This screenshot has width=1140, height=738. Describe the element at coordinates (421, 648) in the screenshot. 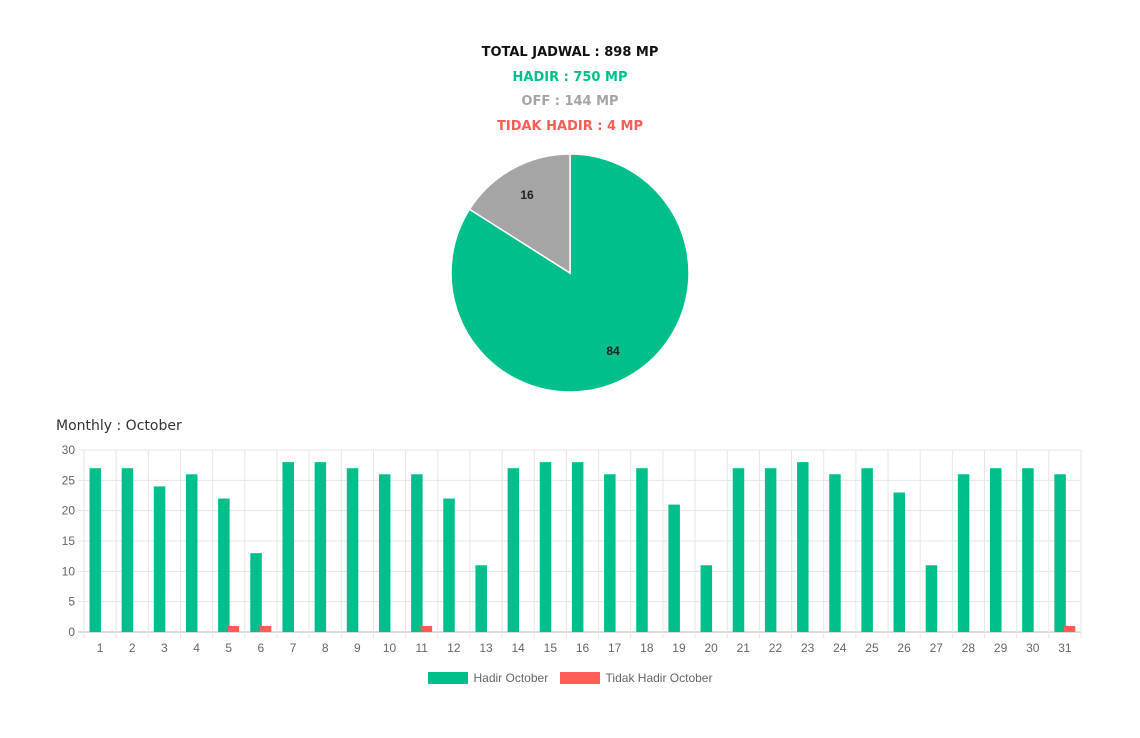

I see `x-tick-label: 11` at that location.